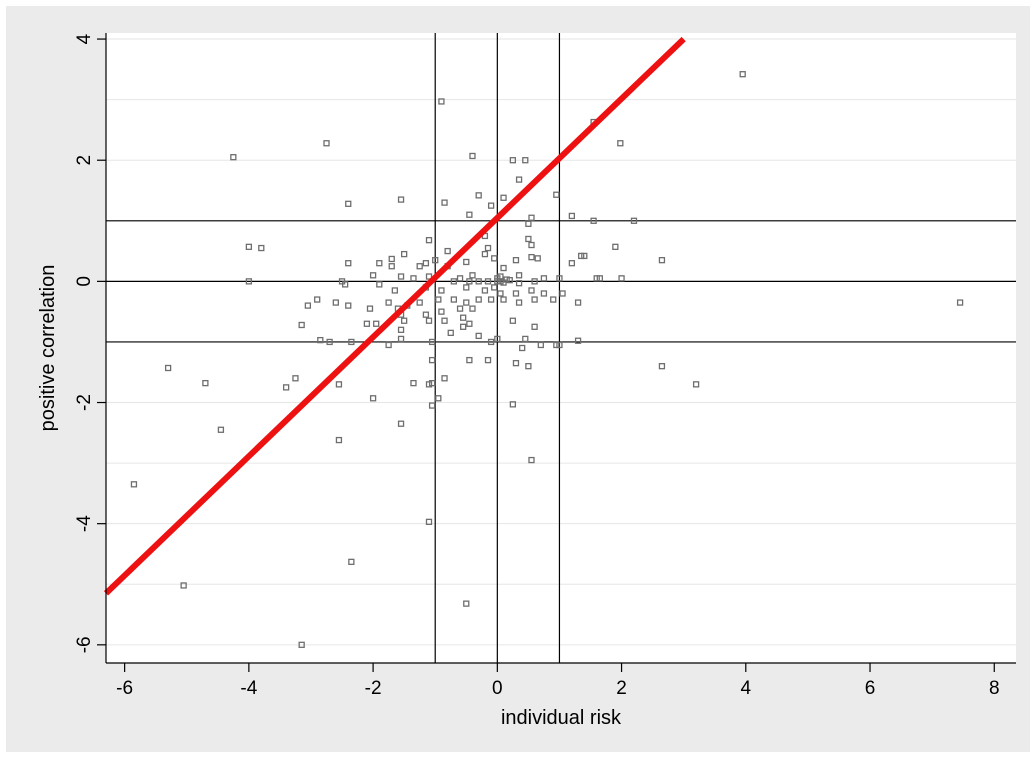  Describe the element at coordinates (373, 688) in the screenshot. I see `x-tick-label: -2` at that location.